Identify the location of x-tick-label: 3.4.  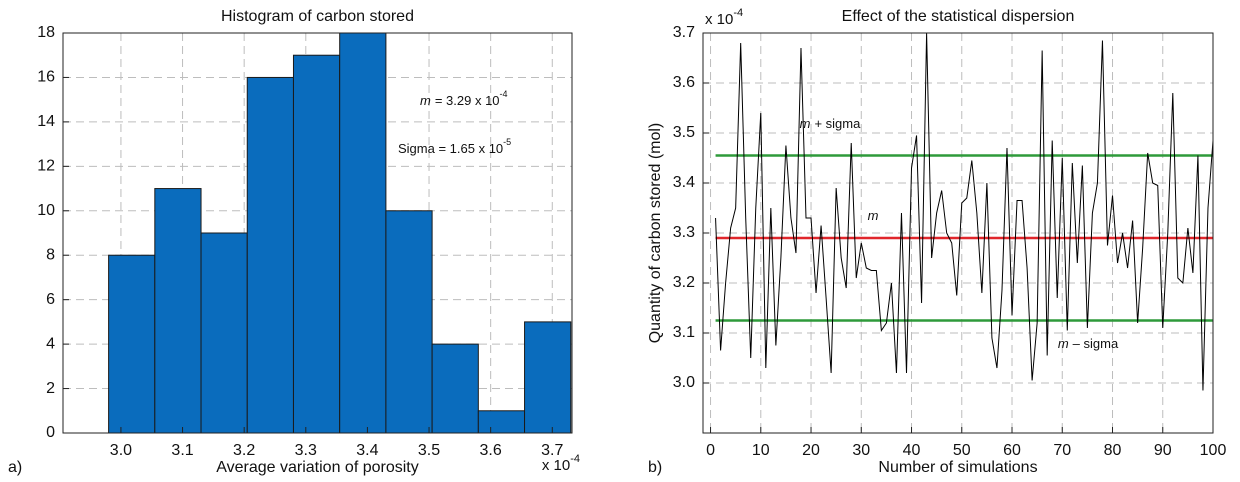
(367, 450).